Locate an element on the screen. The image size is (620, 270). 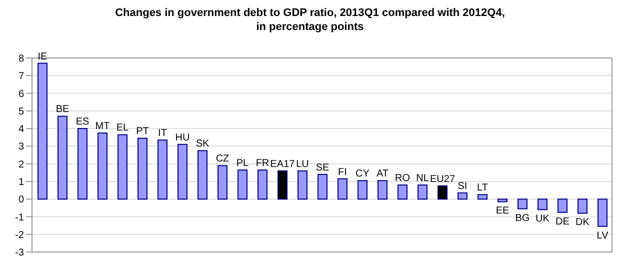
x-tick-label: BE is located at coordinates (63, 110).